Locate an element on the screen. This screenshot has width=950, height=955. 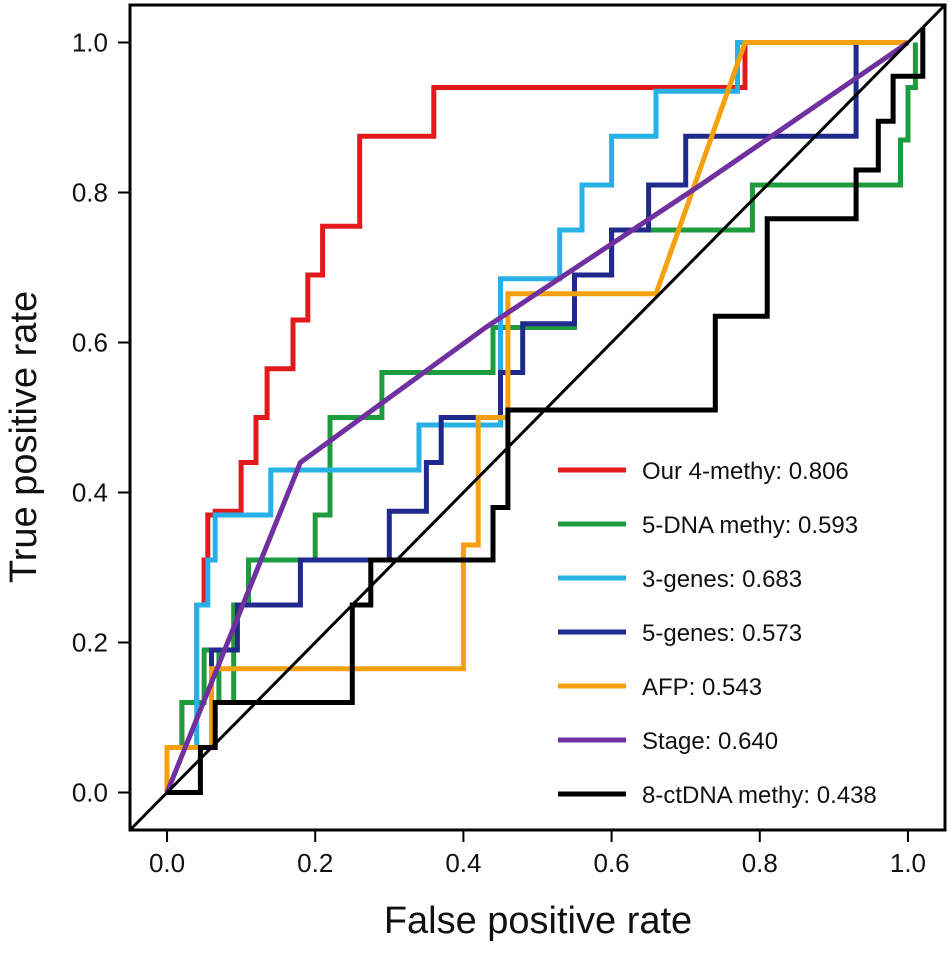
y-tick-label: 0.4 is located at coordinates (90, 493).